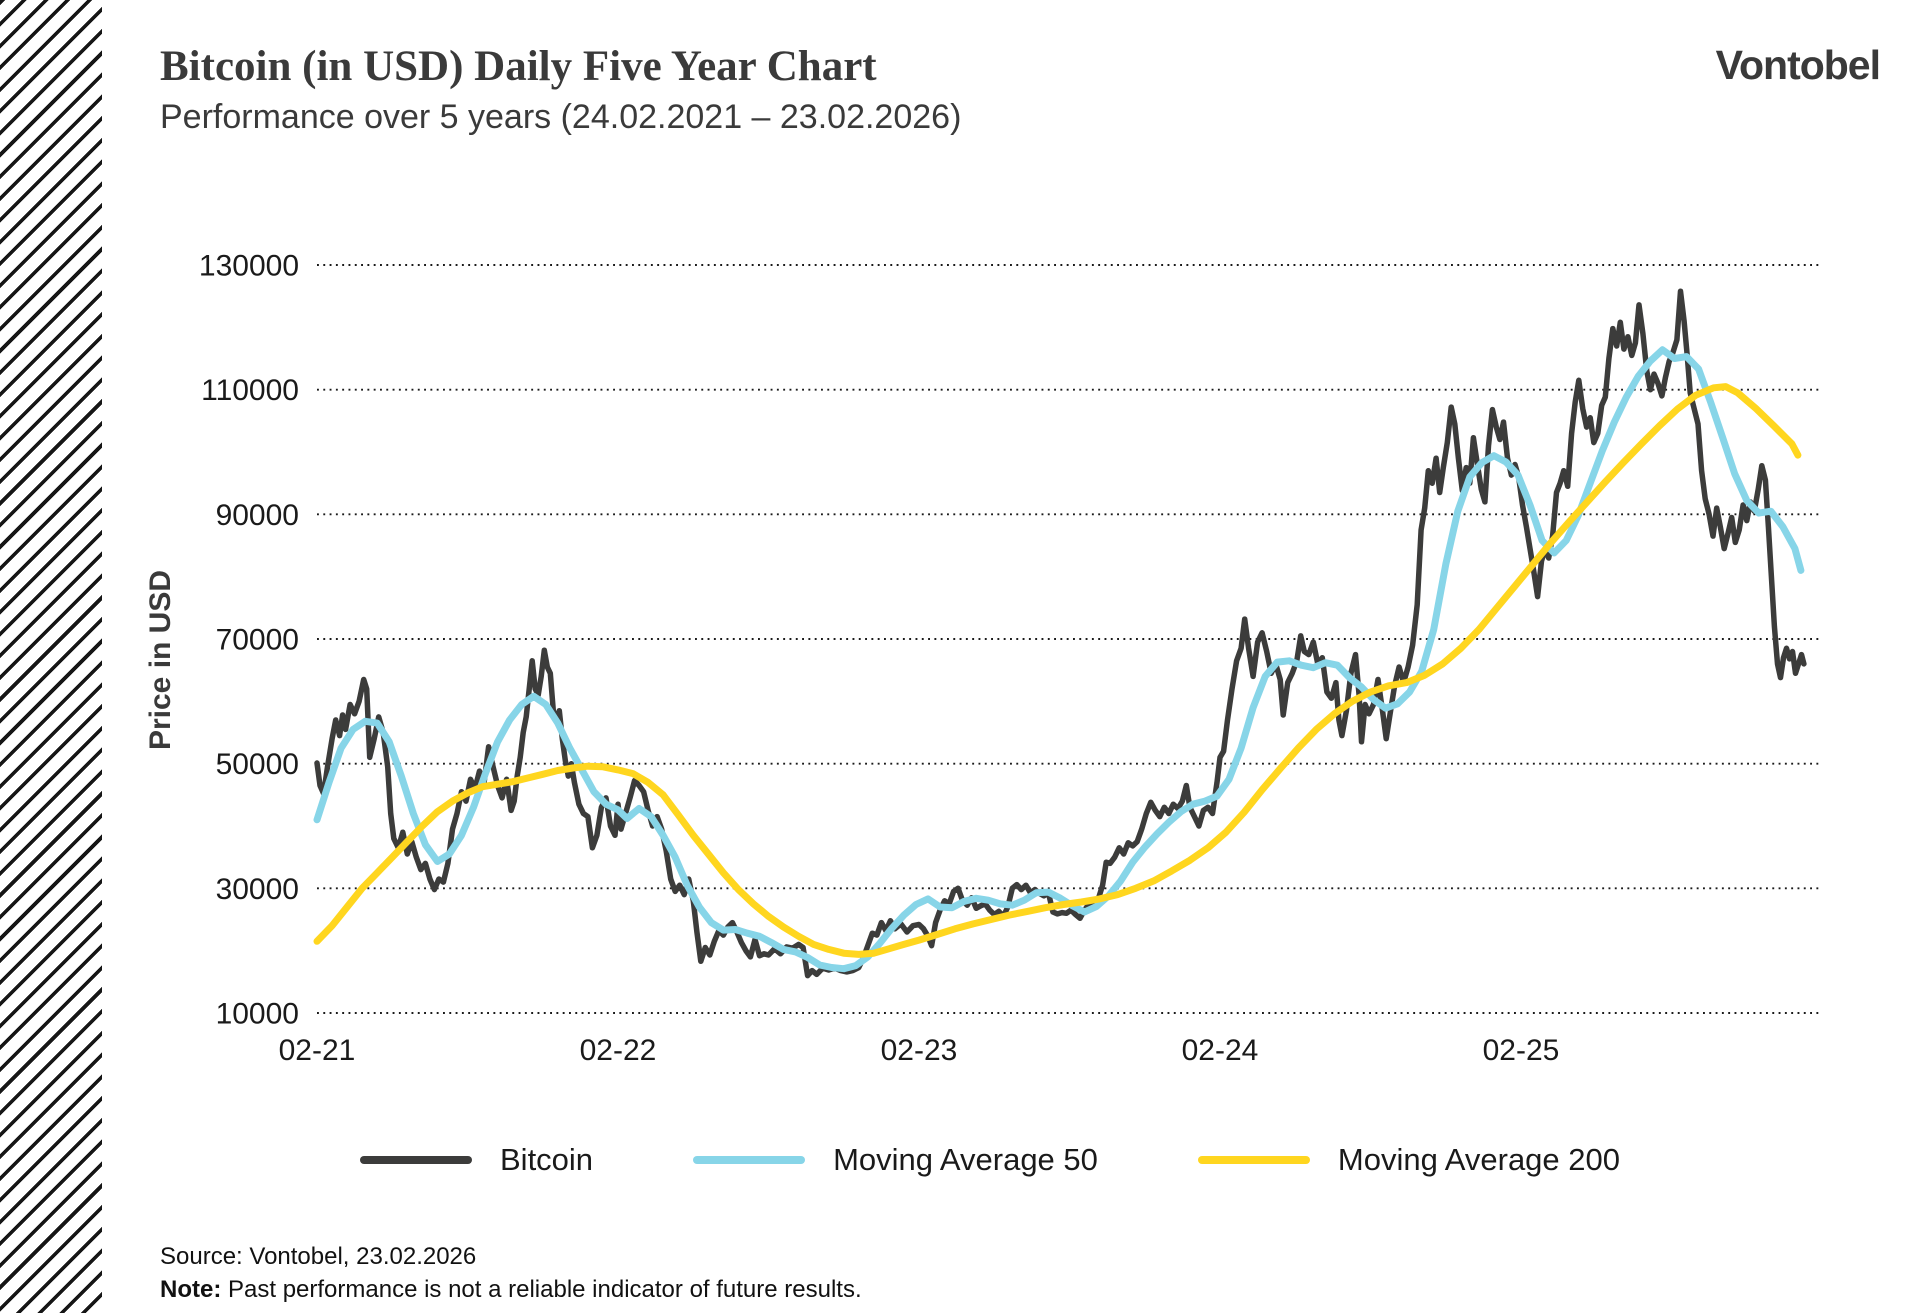 The width and height of the screenshot is (1920, 1313). Describe the element at coordinates (191, 1289) in the screenshot. I see `note-label: Note:` at that location.